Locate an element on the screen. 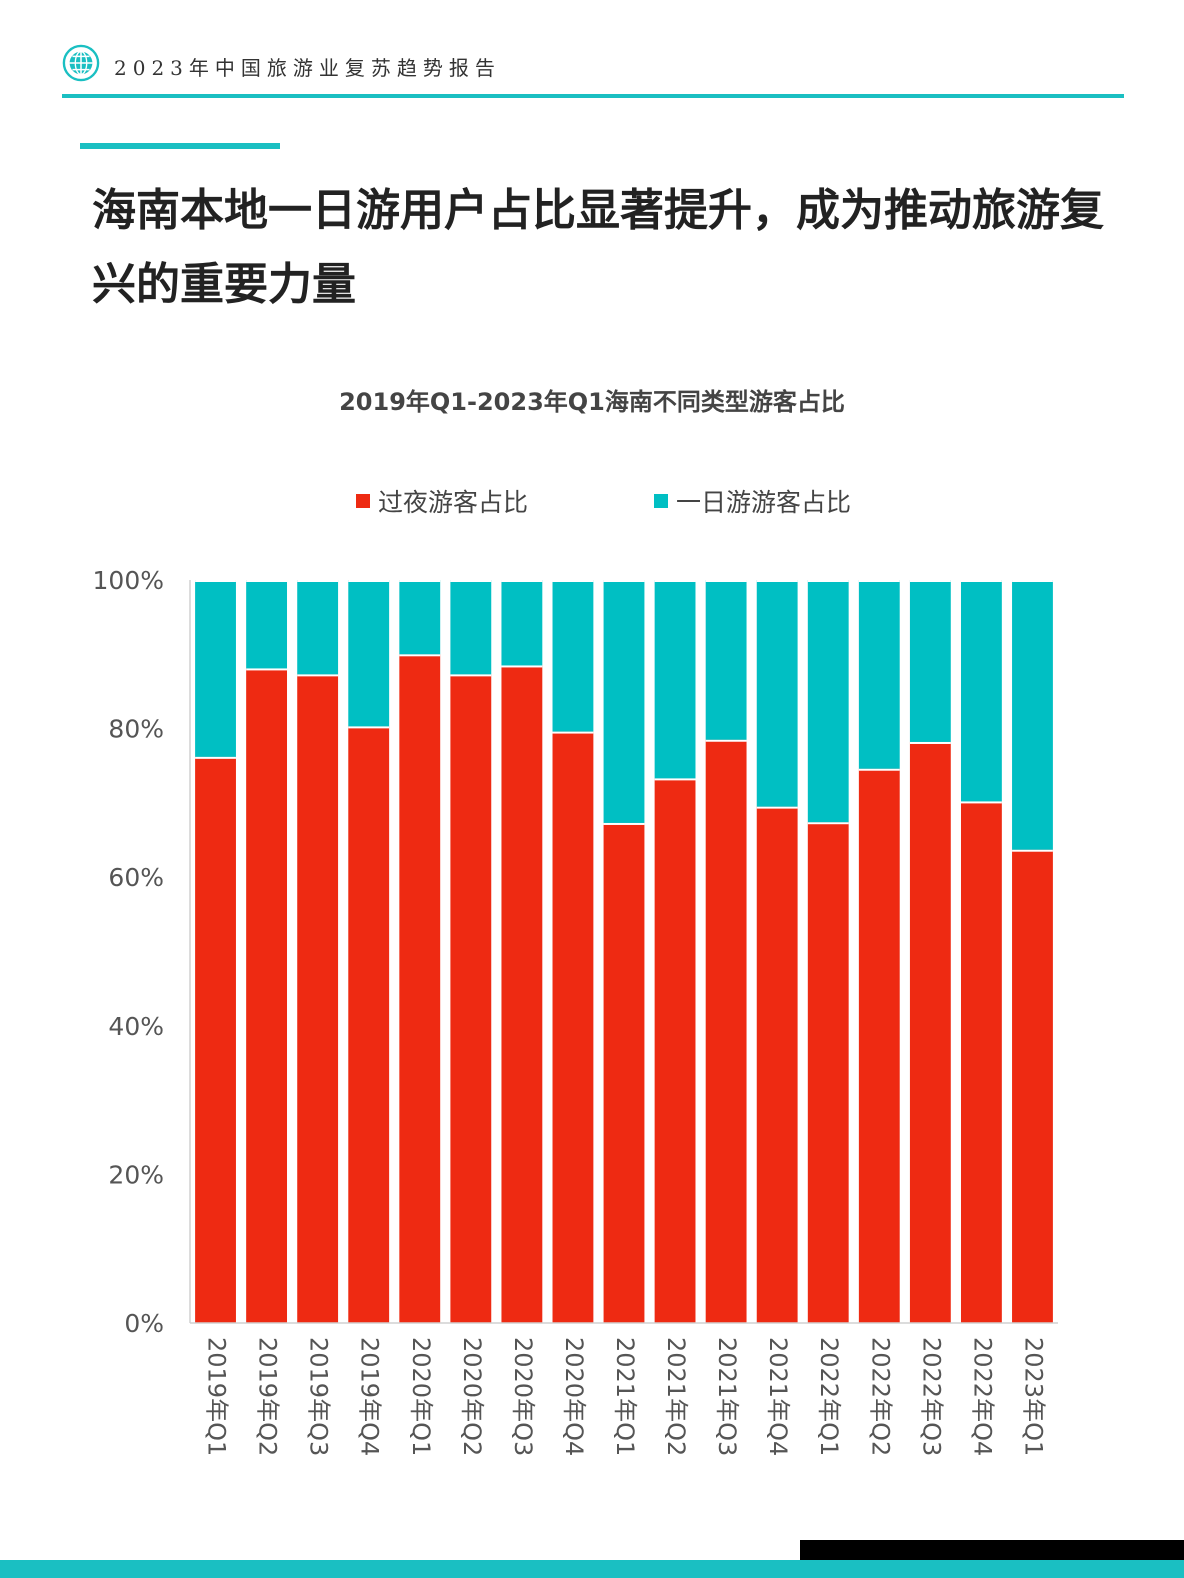 This screenshot has height=1578, width=1184. x-tick-label: 2020年Q3 is located at coordinates (523, 1396).